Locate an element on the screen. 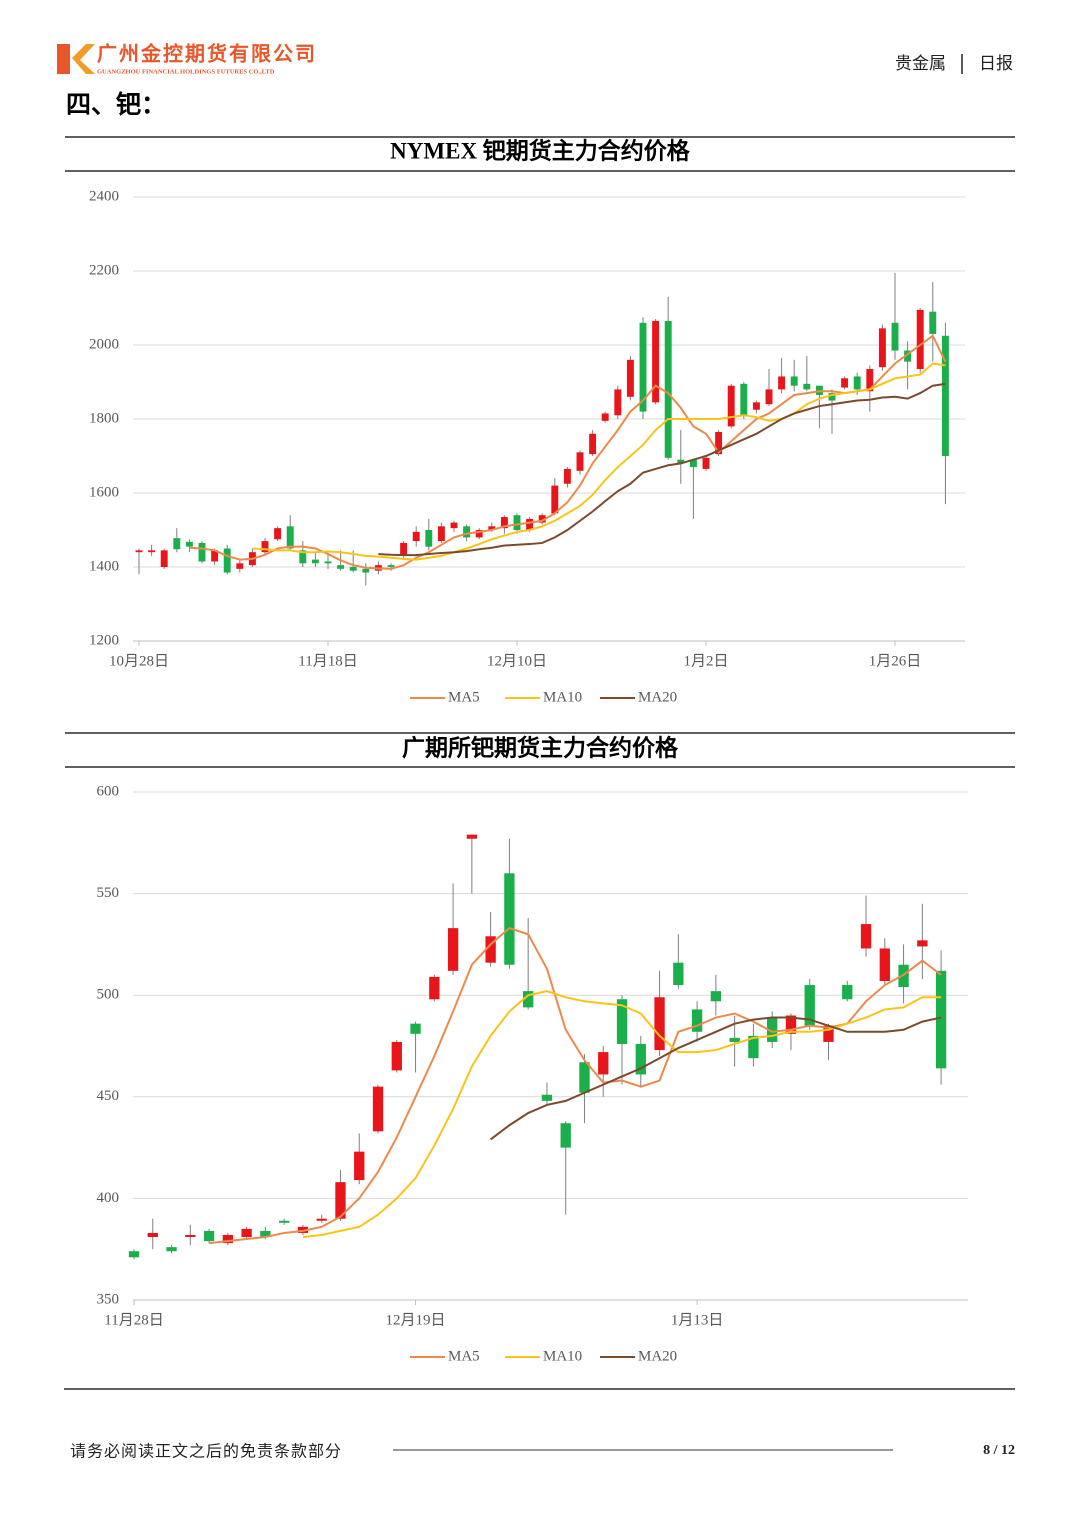 Image resolution: width=1080 pixels, height=1527 pixels. header-category: 贵金属 is located at coordinates (920, 64).